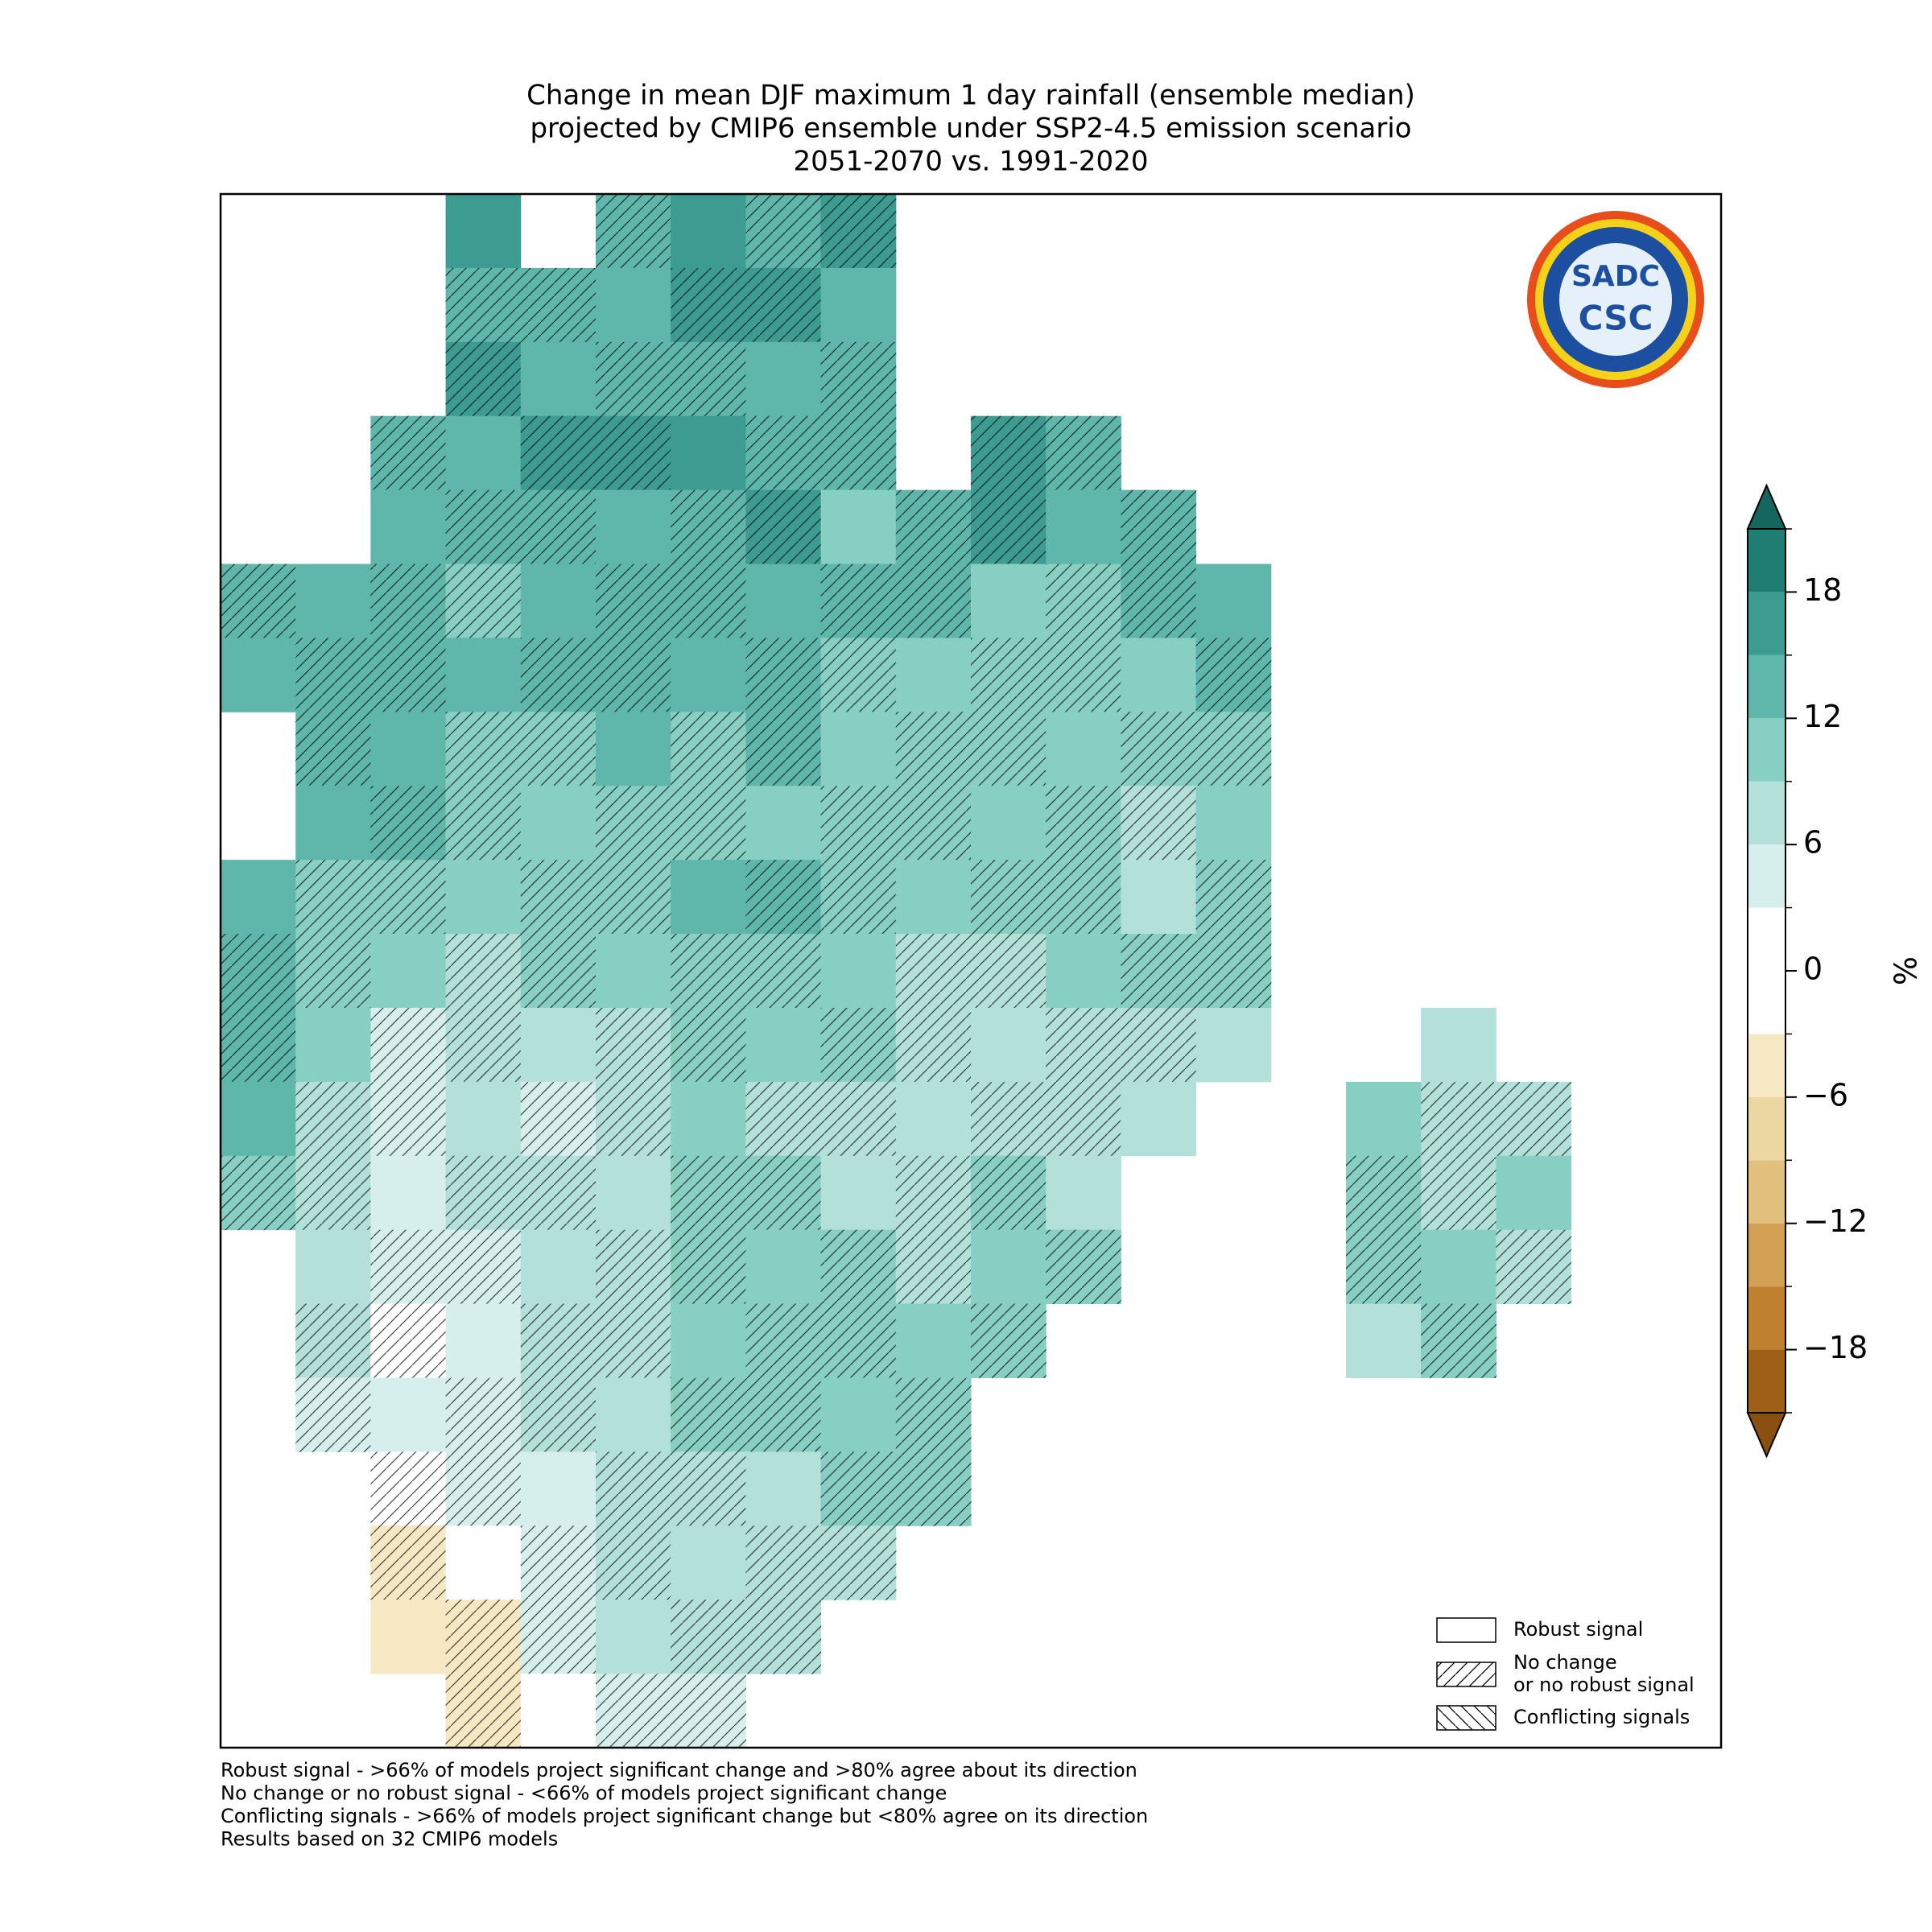 This screenshot has height=1932, width=1932. I want to click on chart-title: 2051-2070 vs. 1991-2020, so click(971, 162).